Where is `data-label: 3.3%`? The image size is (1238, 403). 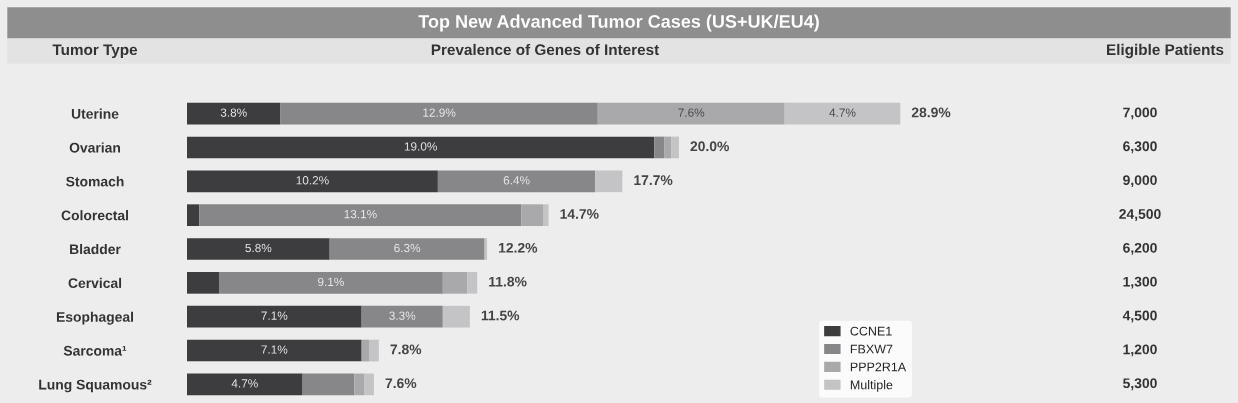
data-label: 3.3% is located at coordinates (402, 315).